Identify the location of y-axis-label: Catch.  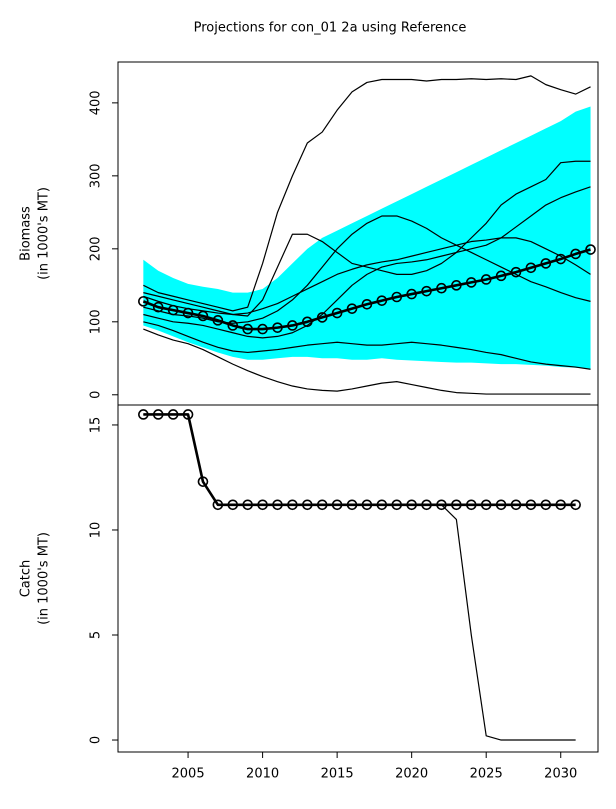
(26, 579).